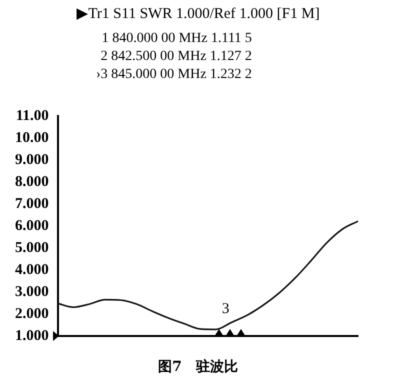 This screenshot has width=396, height=387. Describe the element at coordinates (176, 57) in the screenshot. I see `text: 2 842.500 00 MHz 1.127 2` at that location.